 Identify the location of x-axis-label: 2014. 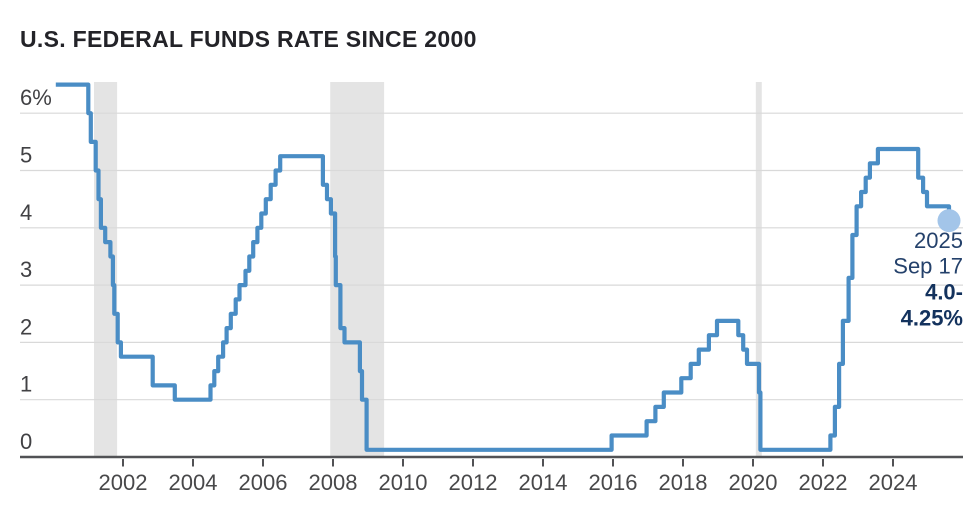
(543, 482).